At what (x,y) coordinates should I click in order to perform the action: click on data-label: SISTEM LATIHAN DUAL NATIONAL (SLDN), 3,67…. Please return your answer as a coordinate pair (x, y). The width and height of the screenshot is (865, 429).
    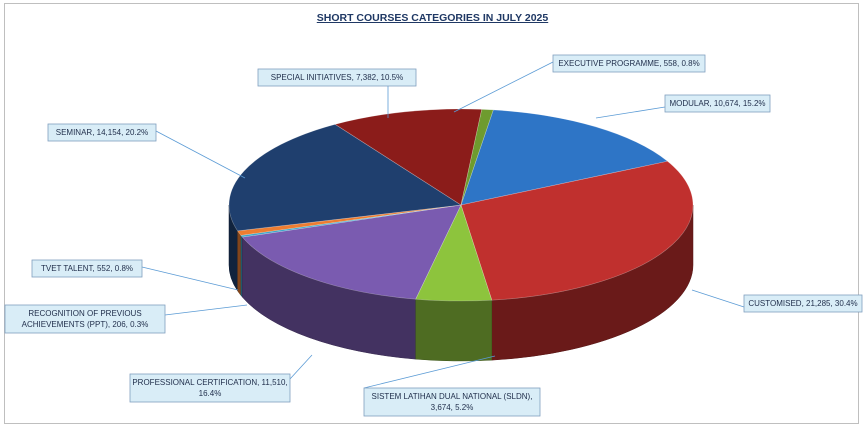
    Looking at the image, I should click on (452, 402).